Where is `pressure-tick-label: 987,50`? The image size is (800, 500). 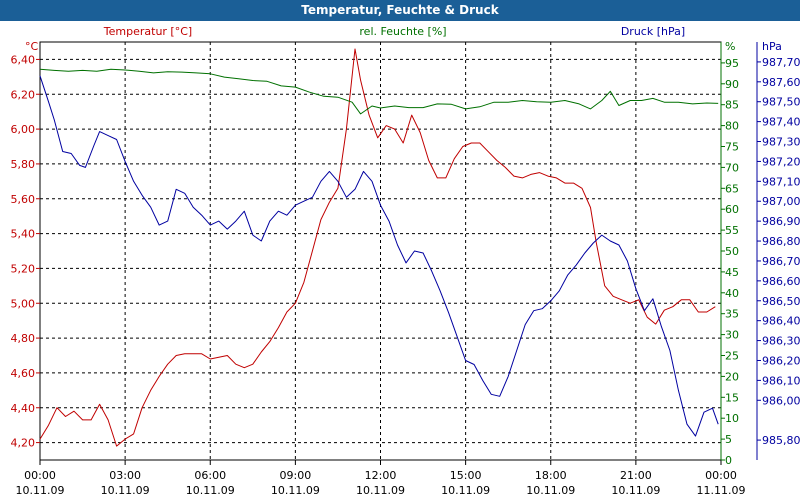
pressure-tick-label: 987,50 is located at coordinates (781, 102).